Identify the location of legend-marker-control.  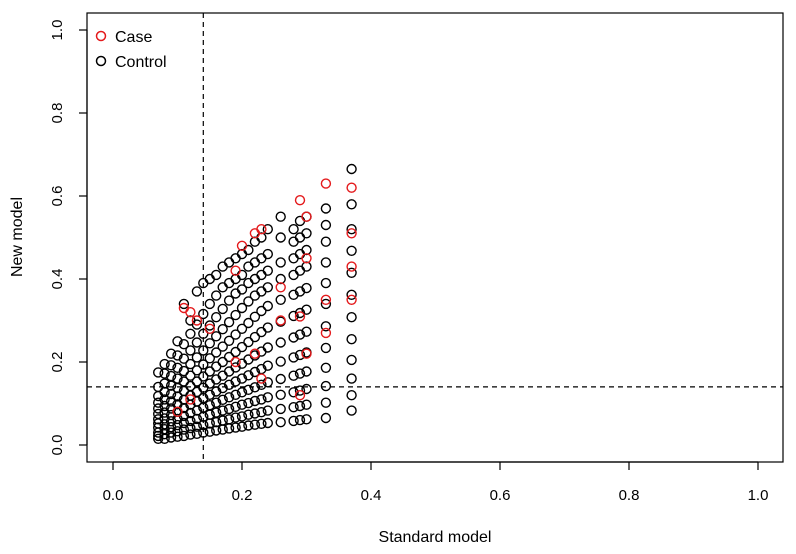
(101, 61).